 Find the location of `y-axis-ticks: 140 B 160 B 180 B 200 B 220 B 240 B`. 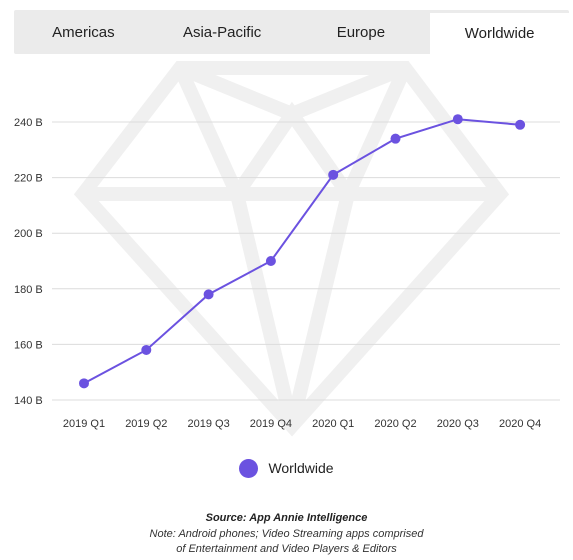

y-axis-ticks: 140 B 160 B 180 B 200 B 220 B 240 B is located at coordinates (28, 262).